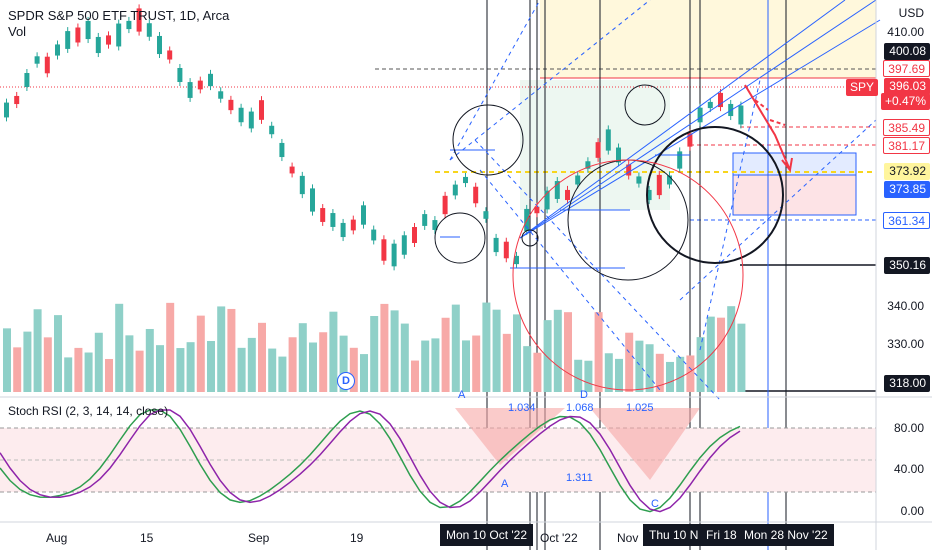  Describe the element at coordinates (906, 145) in the screenshot. I see `price-tag-381-17: 381.17` at that location.